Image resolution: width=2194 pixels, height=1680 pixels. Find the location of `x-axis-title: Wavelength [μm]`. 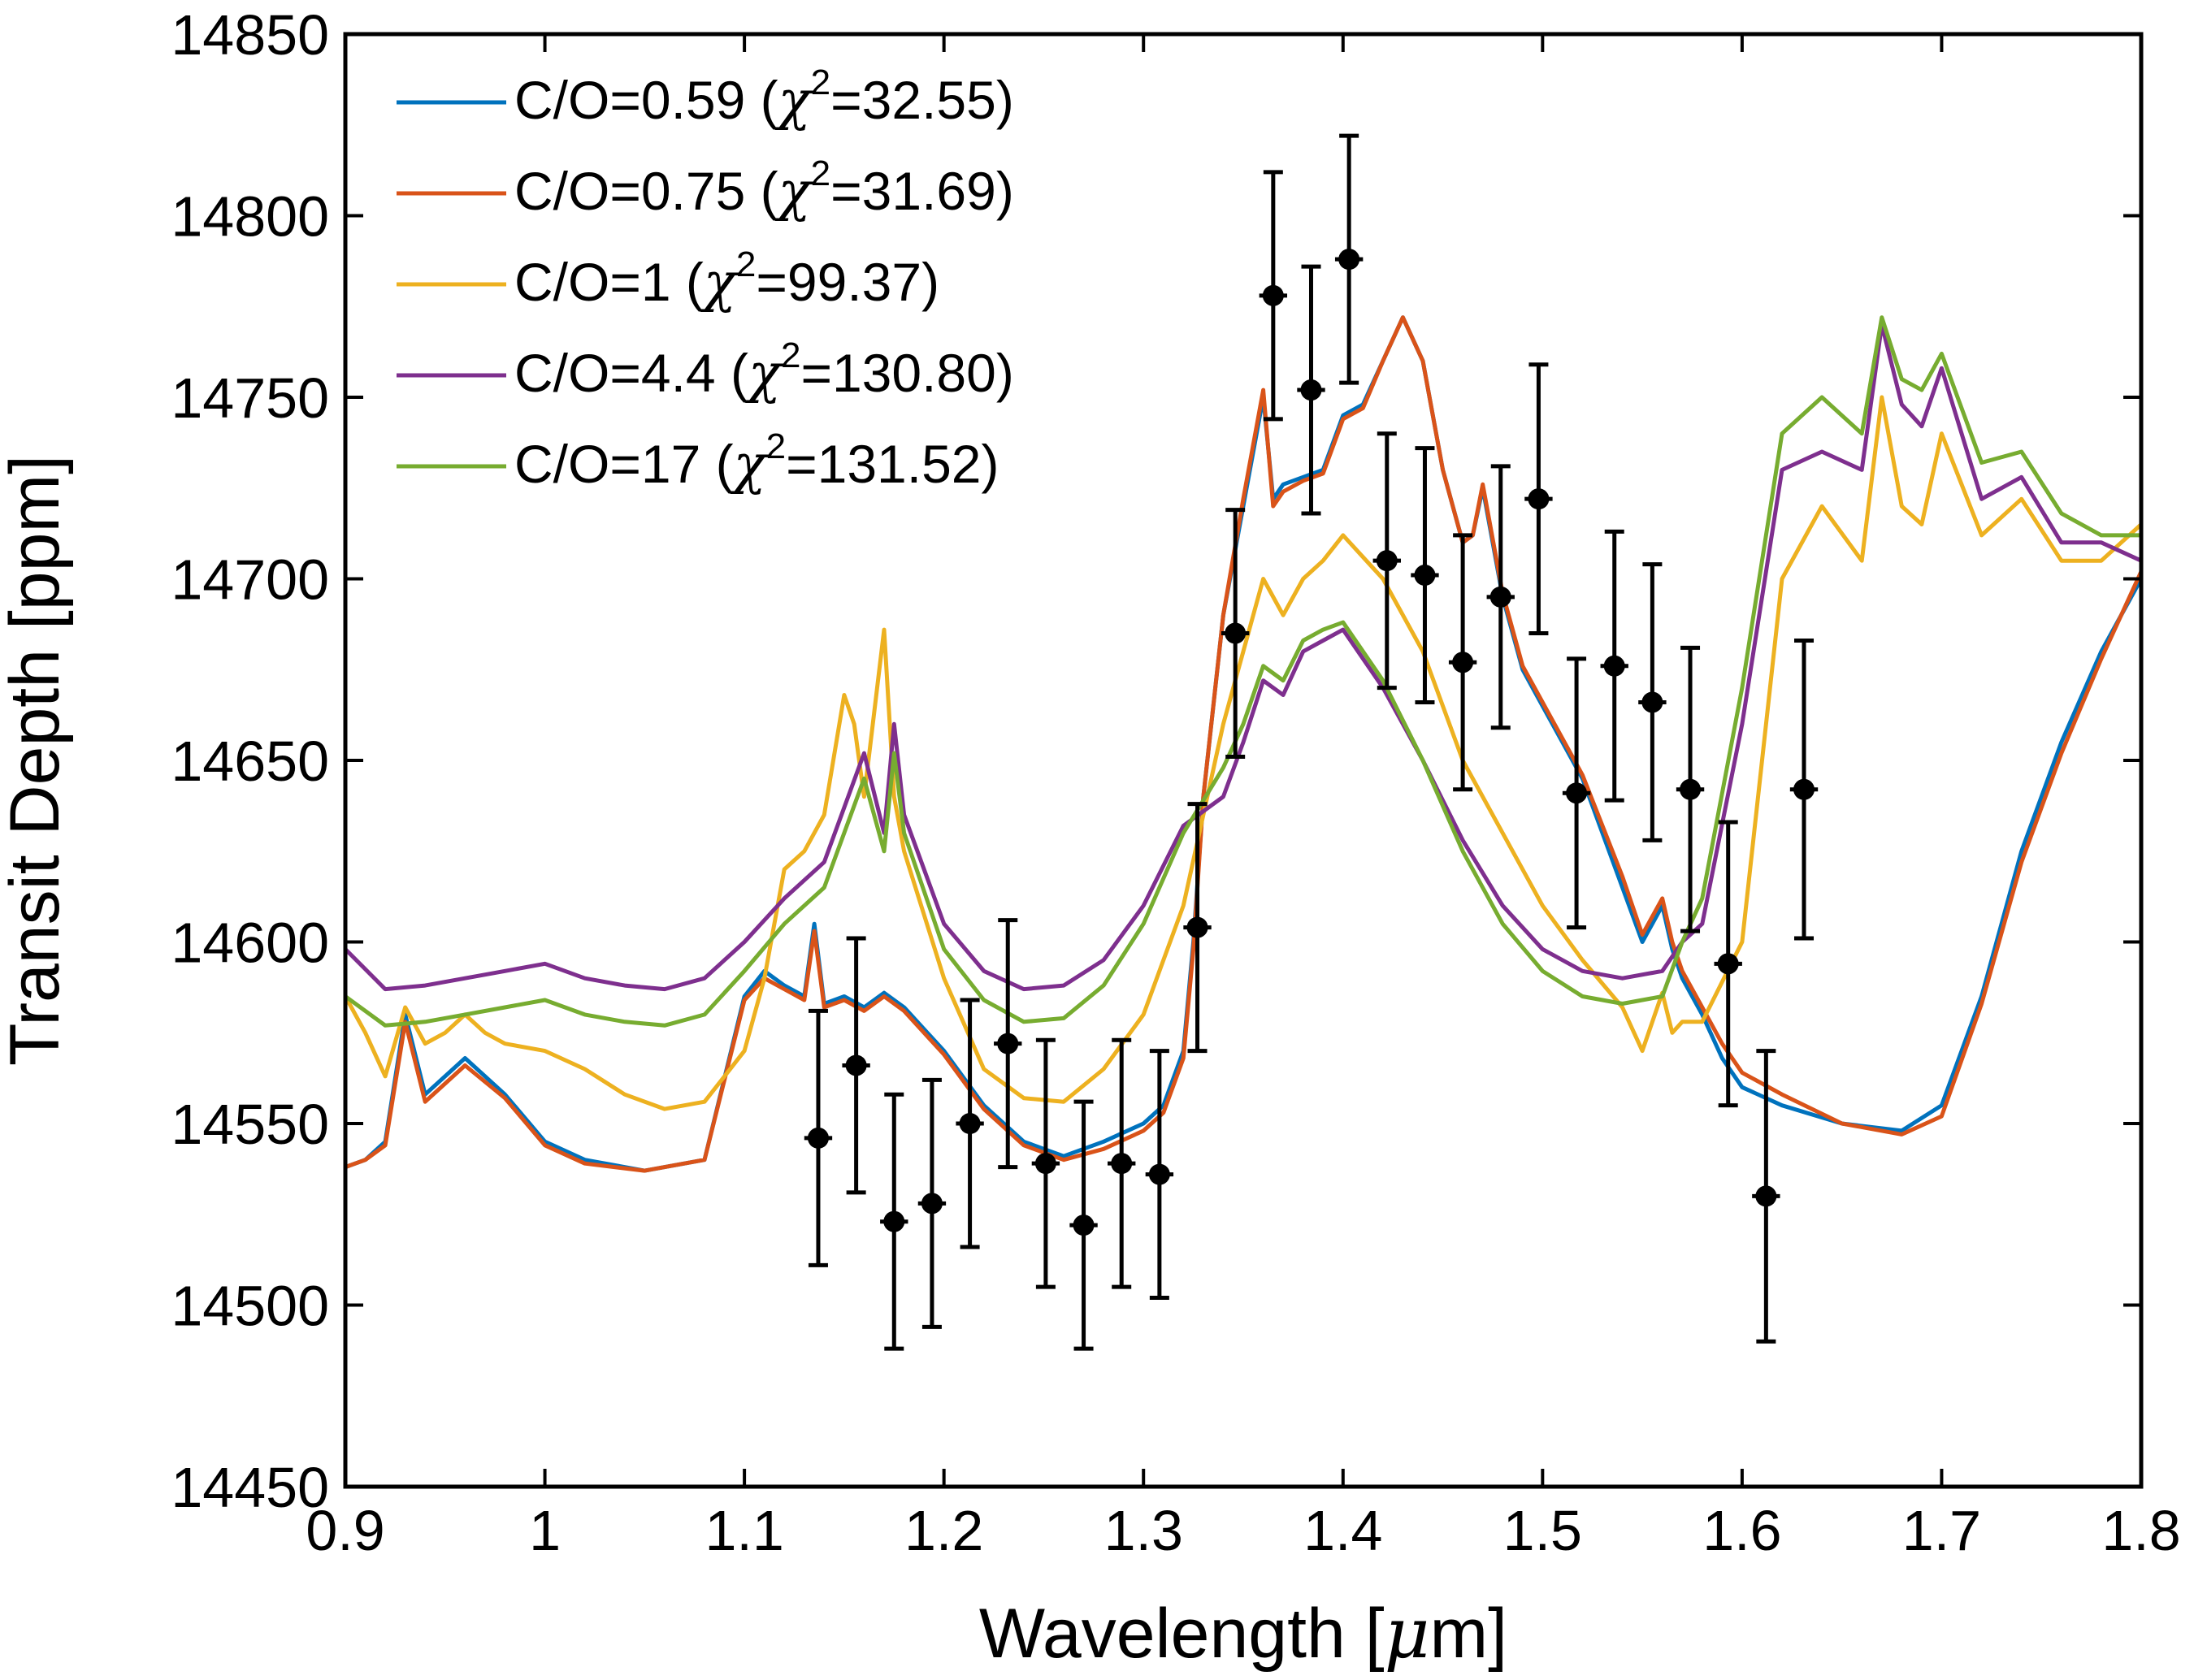

x-axis-title: Wavelength [μm] is located at coordinates (1243, 1634).